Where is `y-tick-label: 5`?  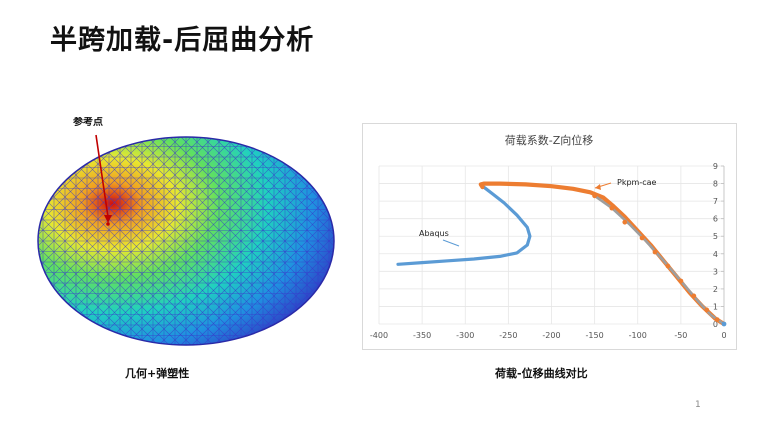 y-tick-label: 5 is located at coordinates (715, 236).